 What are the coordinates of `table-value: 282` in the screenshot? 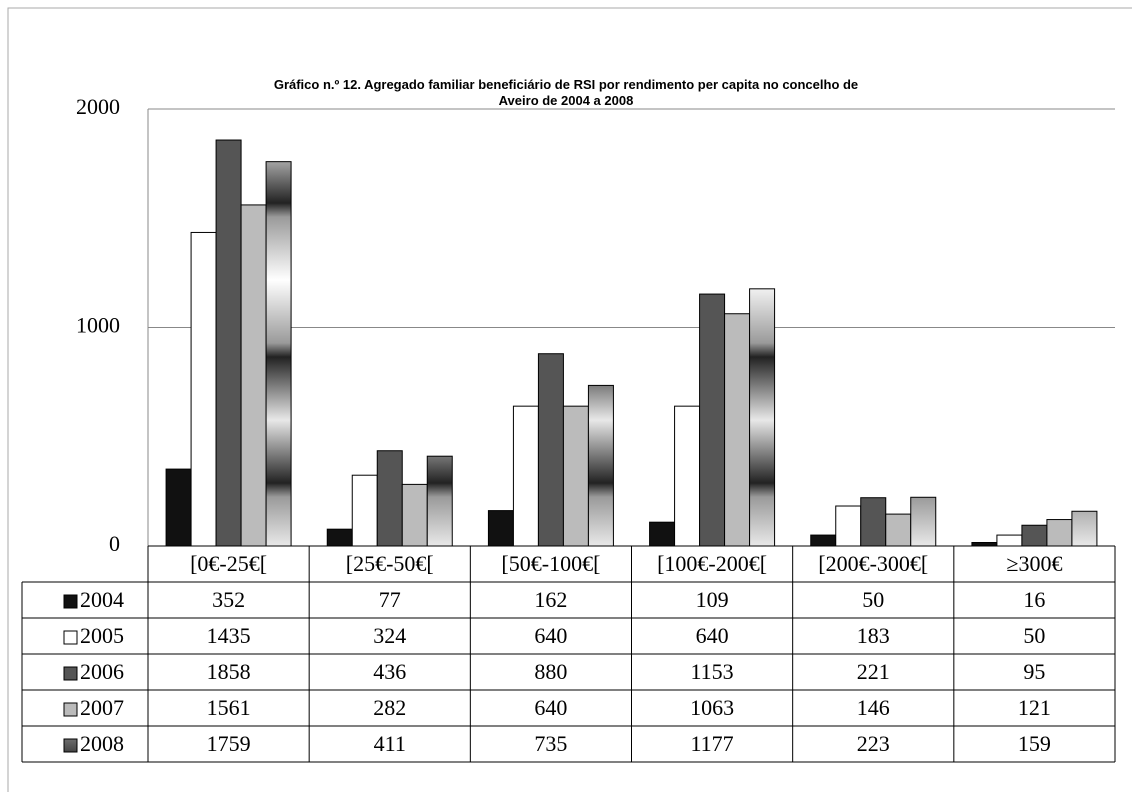 It's located at (389, 707).